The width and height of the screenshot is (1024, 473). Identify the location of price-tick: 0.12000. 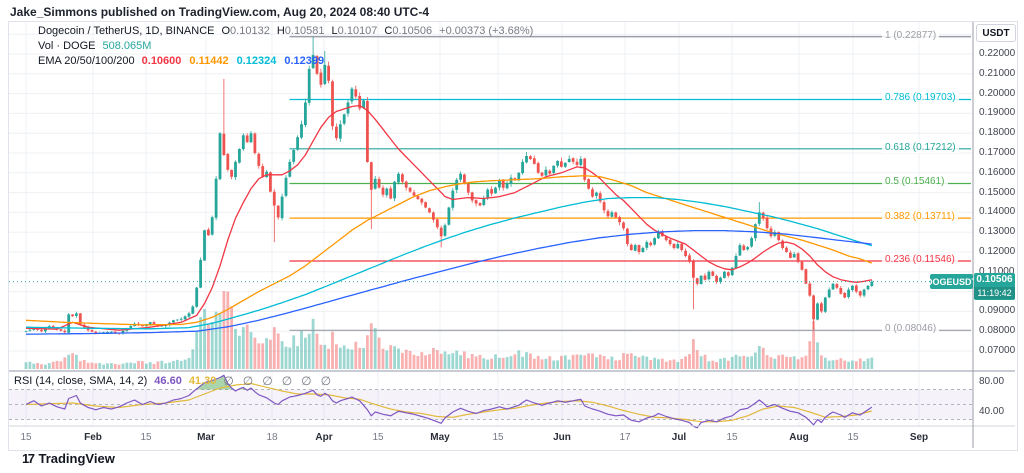
(997, 251).